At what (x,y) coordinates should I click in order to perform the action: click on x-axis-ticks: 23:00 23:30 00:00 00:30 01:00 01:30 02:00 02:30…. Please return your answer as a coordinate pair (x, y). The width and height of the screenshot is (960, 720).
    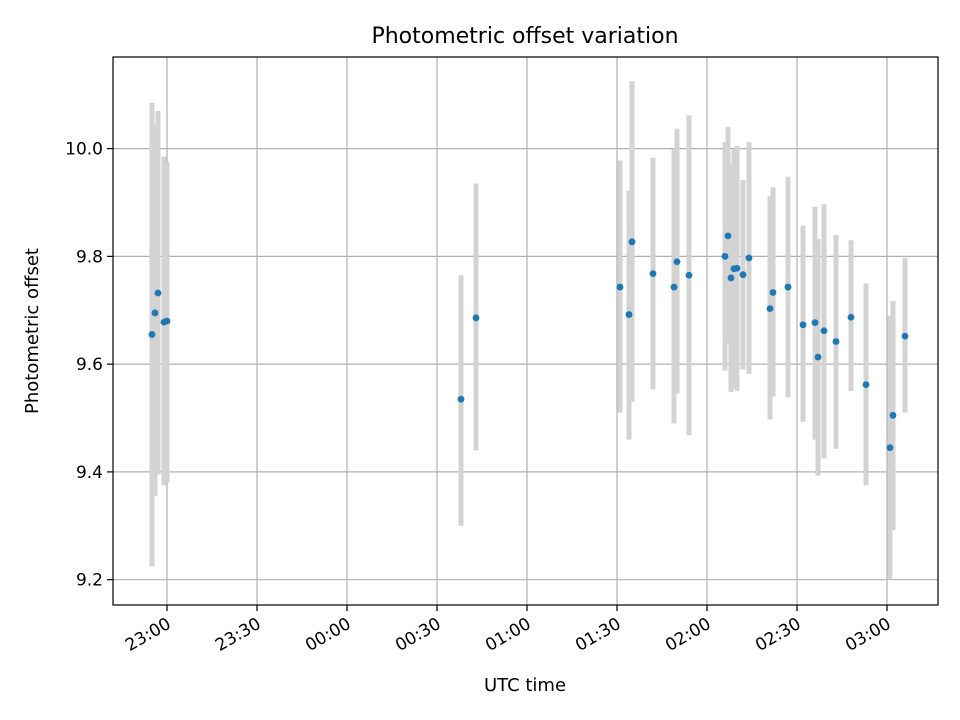
    Looking at the image, I should click on (508, 630).